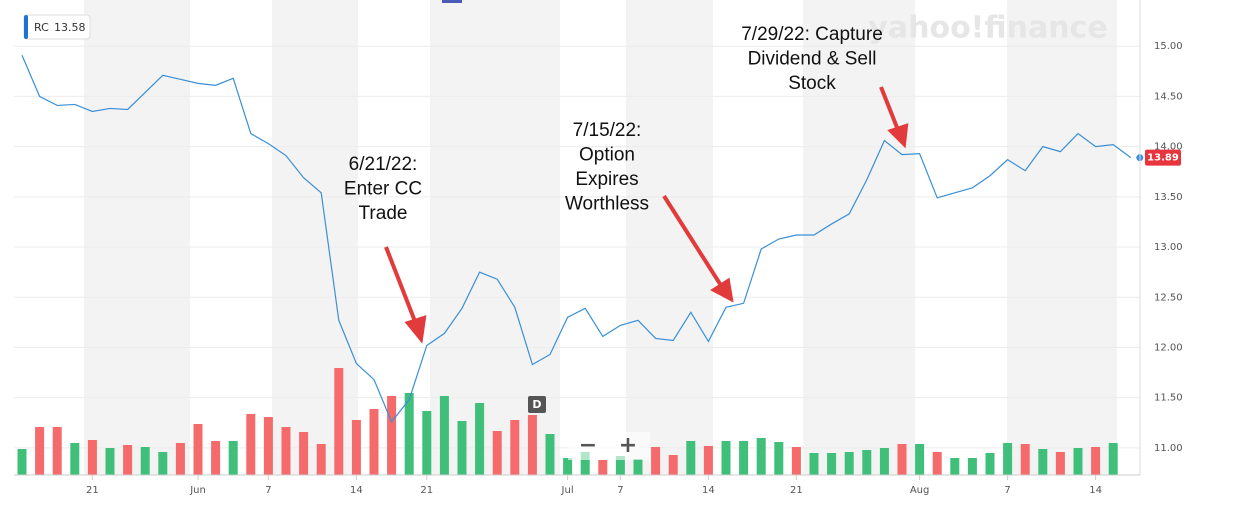  What do you see at coordinates (920, 490) in the screenshot?
I see `x-tick-label: Aug` at bounding box center [920, 490].